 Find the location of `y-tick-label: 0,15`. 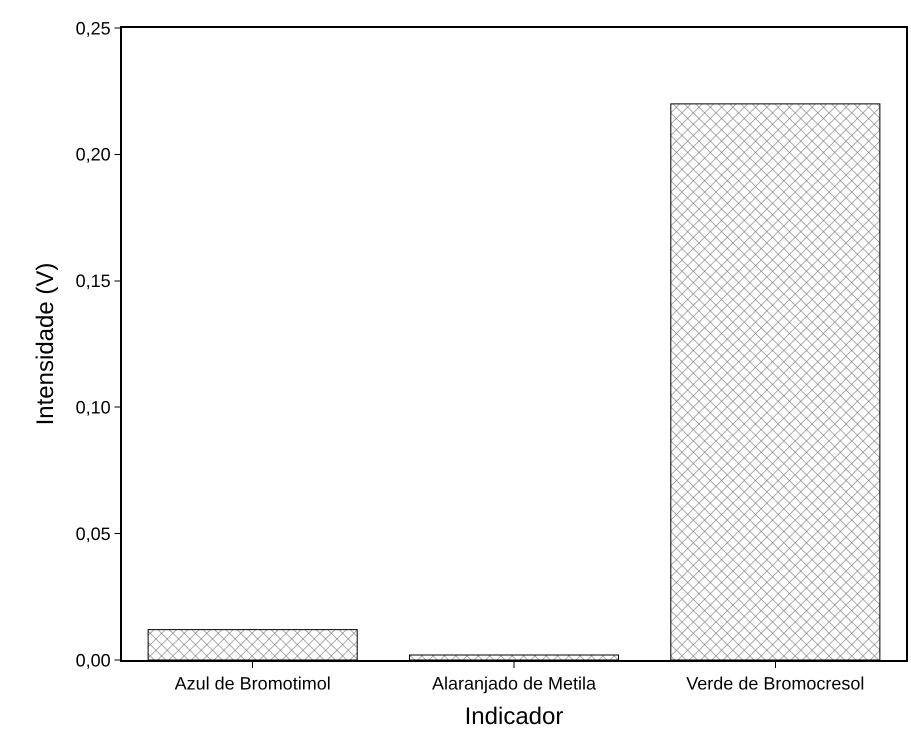

y-tick-label: 0,15 is located at coordinates (93, 281).